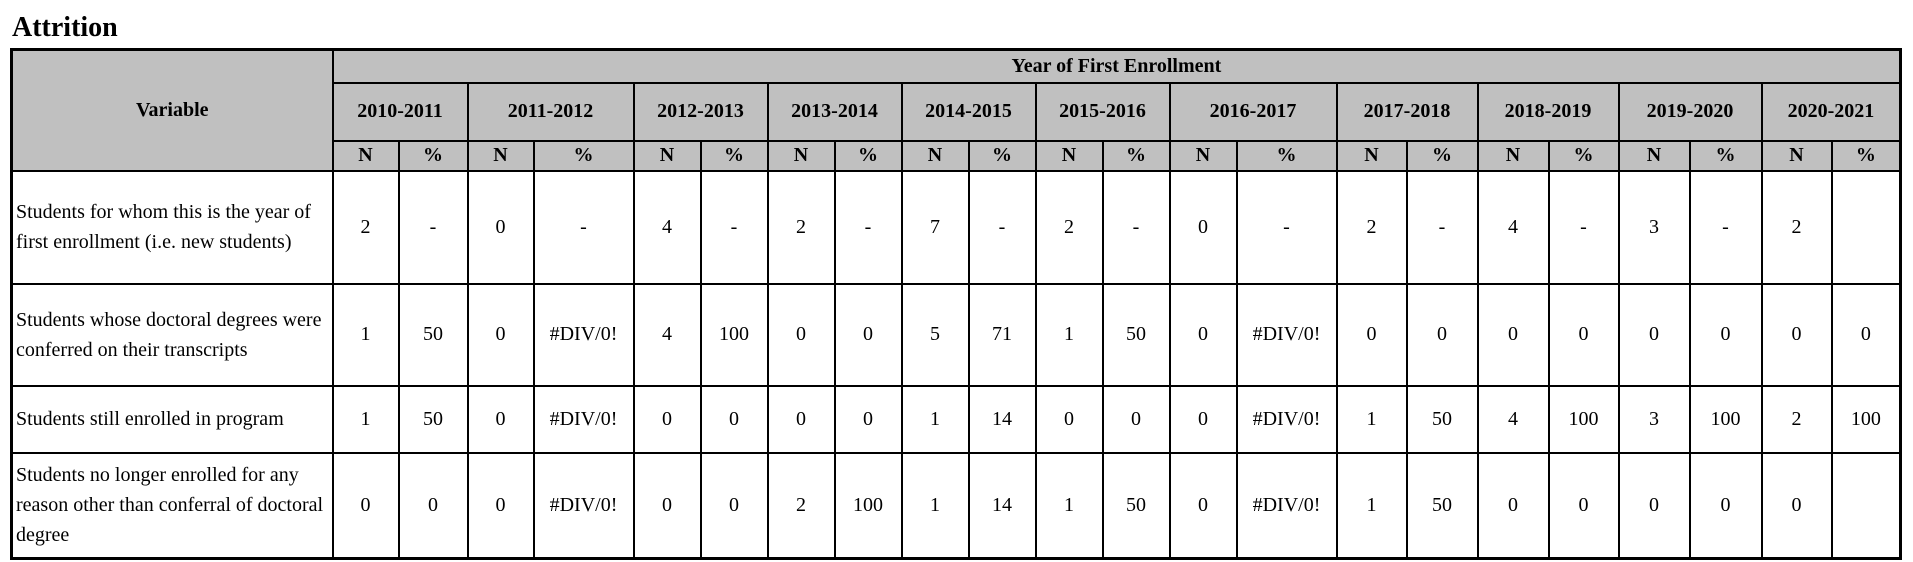  Describe the element at coordinates (935, 334) in the screenshot. I see `cell: 5` at that location.